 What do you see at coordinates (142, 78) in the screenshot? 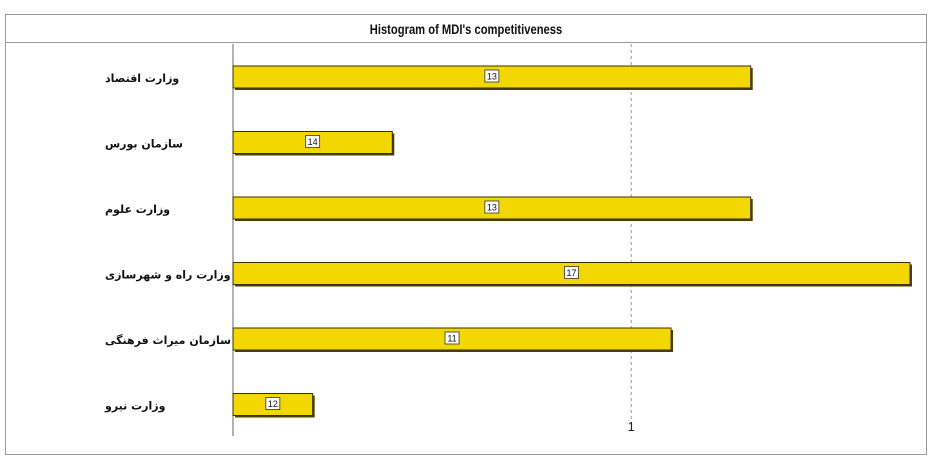
I see `category-label: وزارت اقتصاد` at bounding box center [142, 78].